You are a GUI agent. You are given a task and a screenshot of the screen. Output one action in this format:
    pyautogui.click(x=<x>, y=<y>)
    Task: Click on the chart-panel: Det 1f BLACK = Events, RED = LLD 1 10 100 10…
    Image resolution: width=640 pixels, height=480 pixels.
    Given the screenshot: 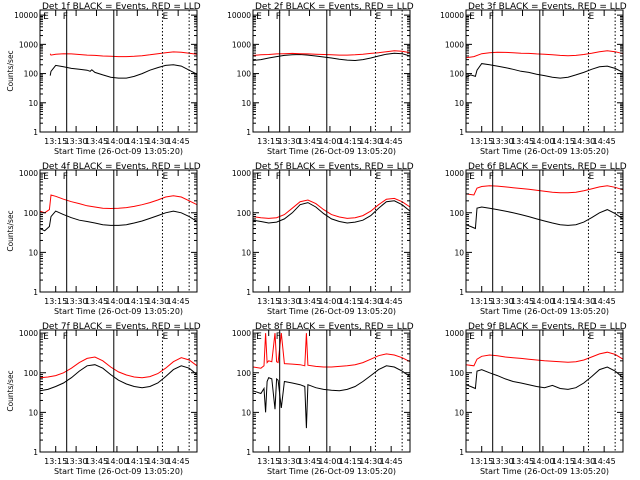 What is the action you would take?
    pyautogui.click(x=103, y=79)
    